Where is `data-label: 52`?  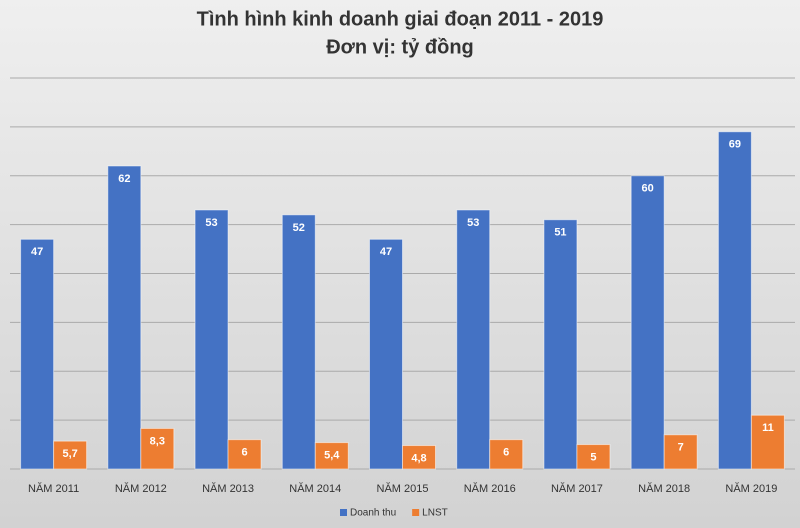
data-label: 52 is located at coordinates (299, 228).